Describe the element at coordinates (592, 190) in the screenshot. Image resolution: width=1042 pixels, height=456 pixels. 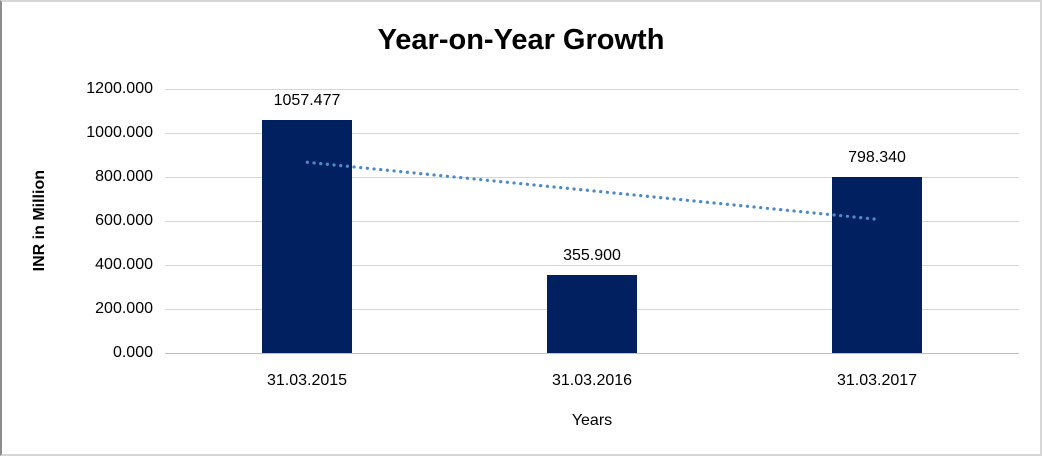
I see `trendline-path` at that location.